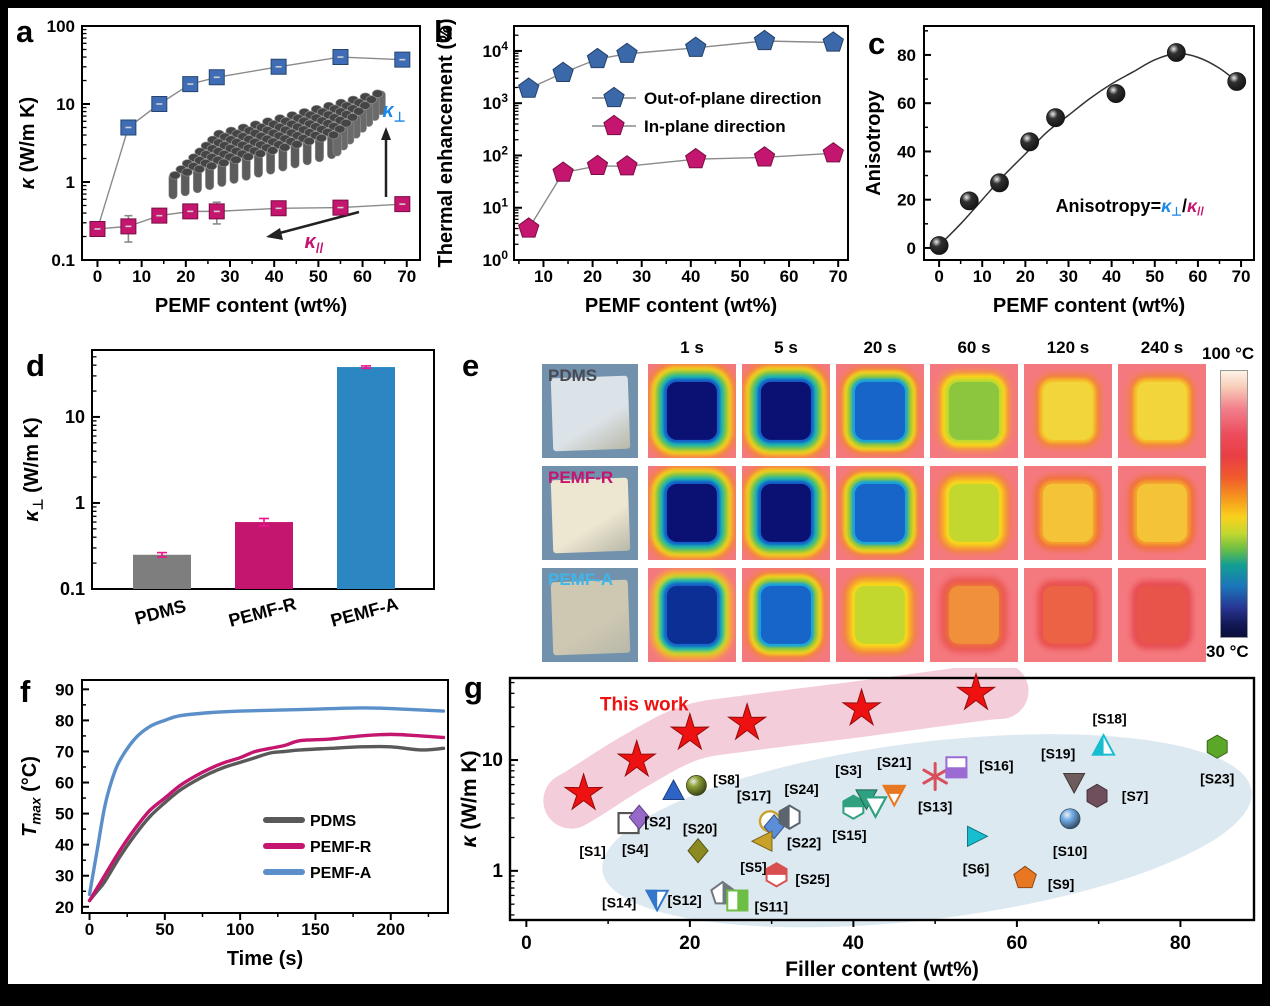 The image size is (1270, 1006). What do you see at coordinates (894, 762) in the screenshot?
I see `svg-text: [S21]` at bounding box center [894, 762].